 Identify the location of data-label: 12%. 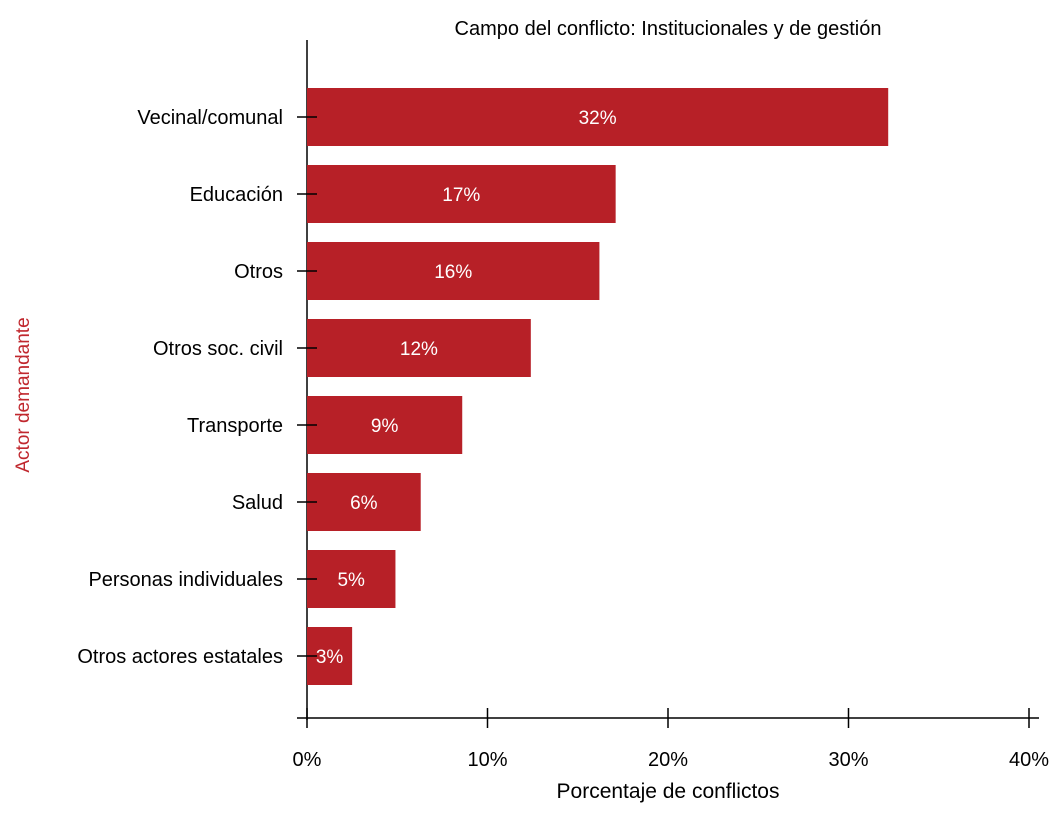
(419, 349).